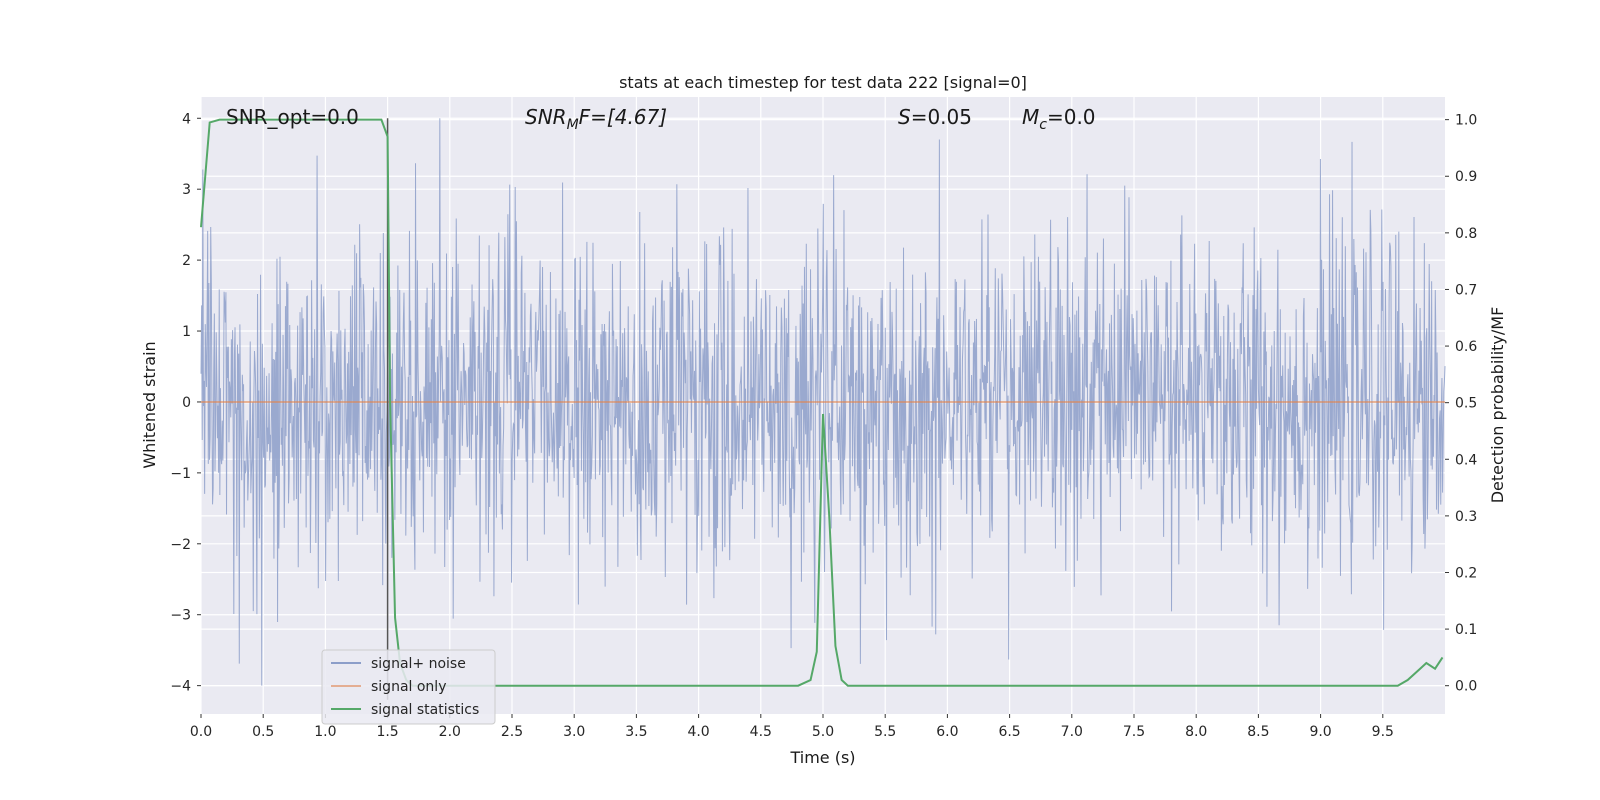  Describe the element at coordinates (904, 117) in the screenshot. I see `s-var: S` at that location.